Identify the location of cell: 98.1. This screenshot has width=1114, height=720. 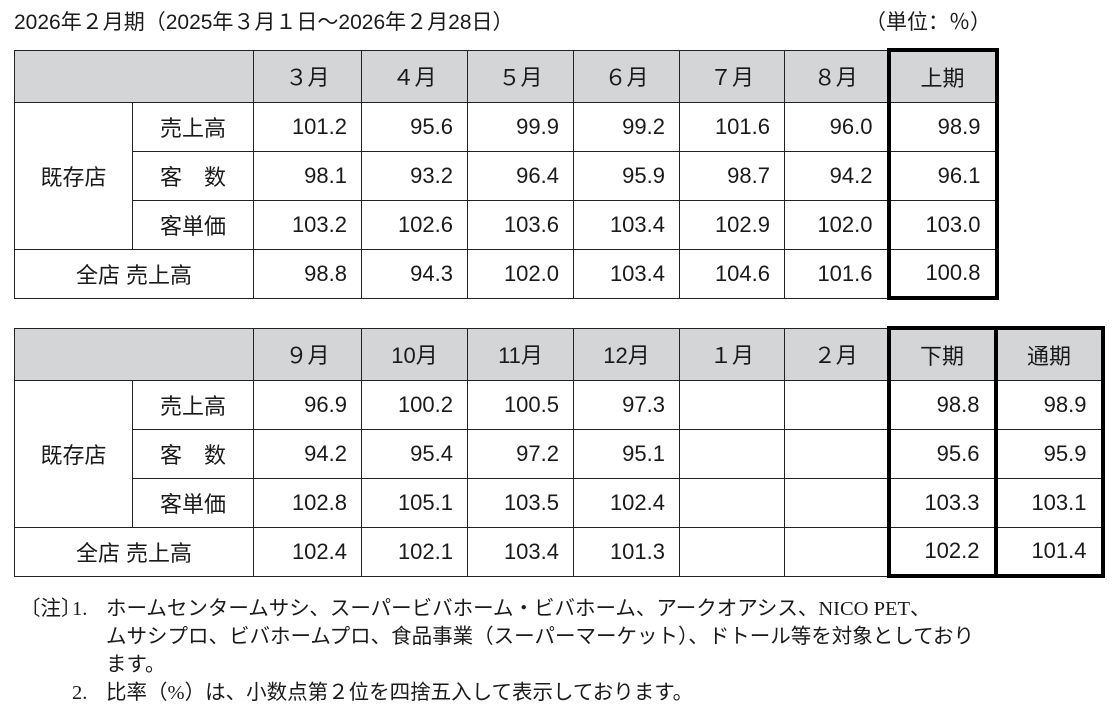
(307, 175).